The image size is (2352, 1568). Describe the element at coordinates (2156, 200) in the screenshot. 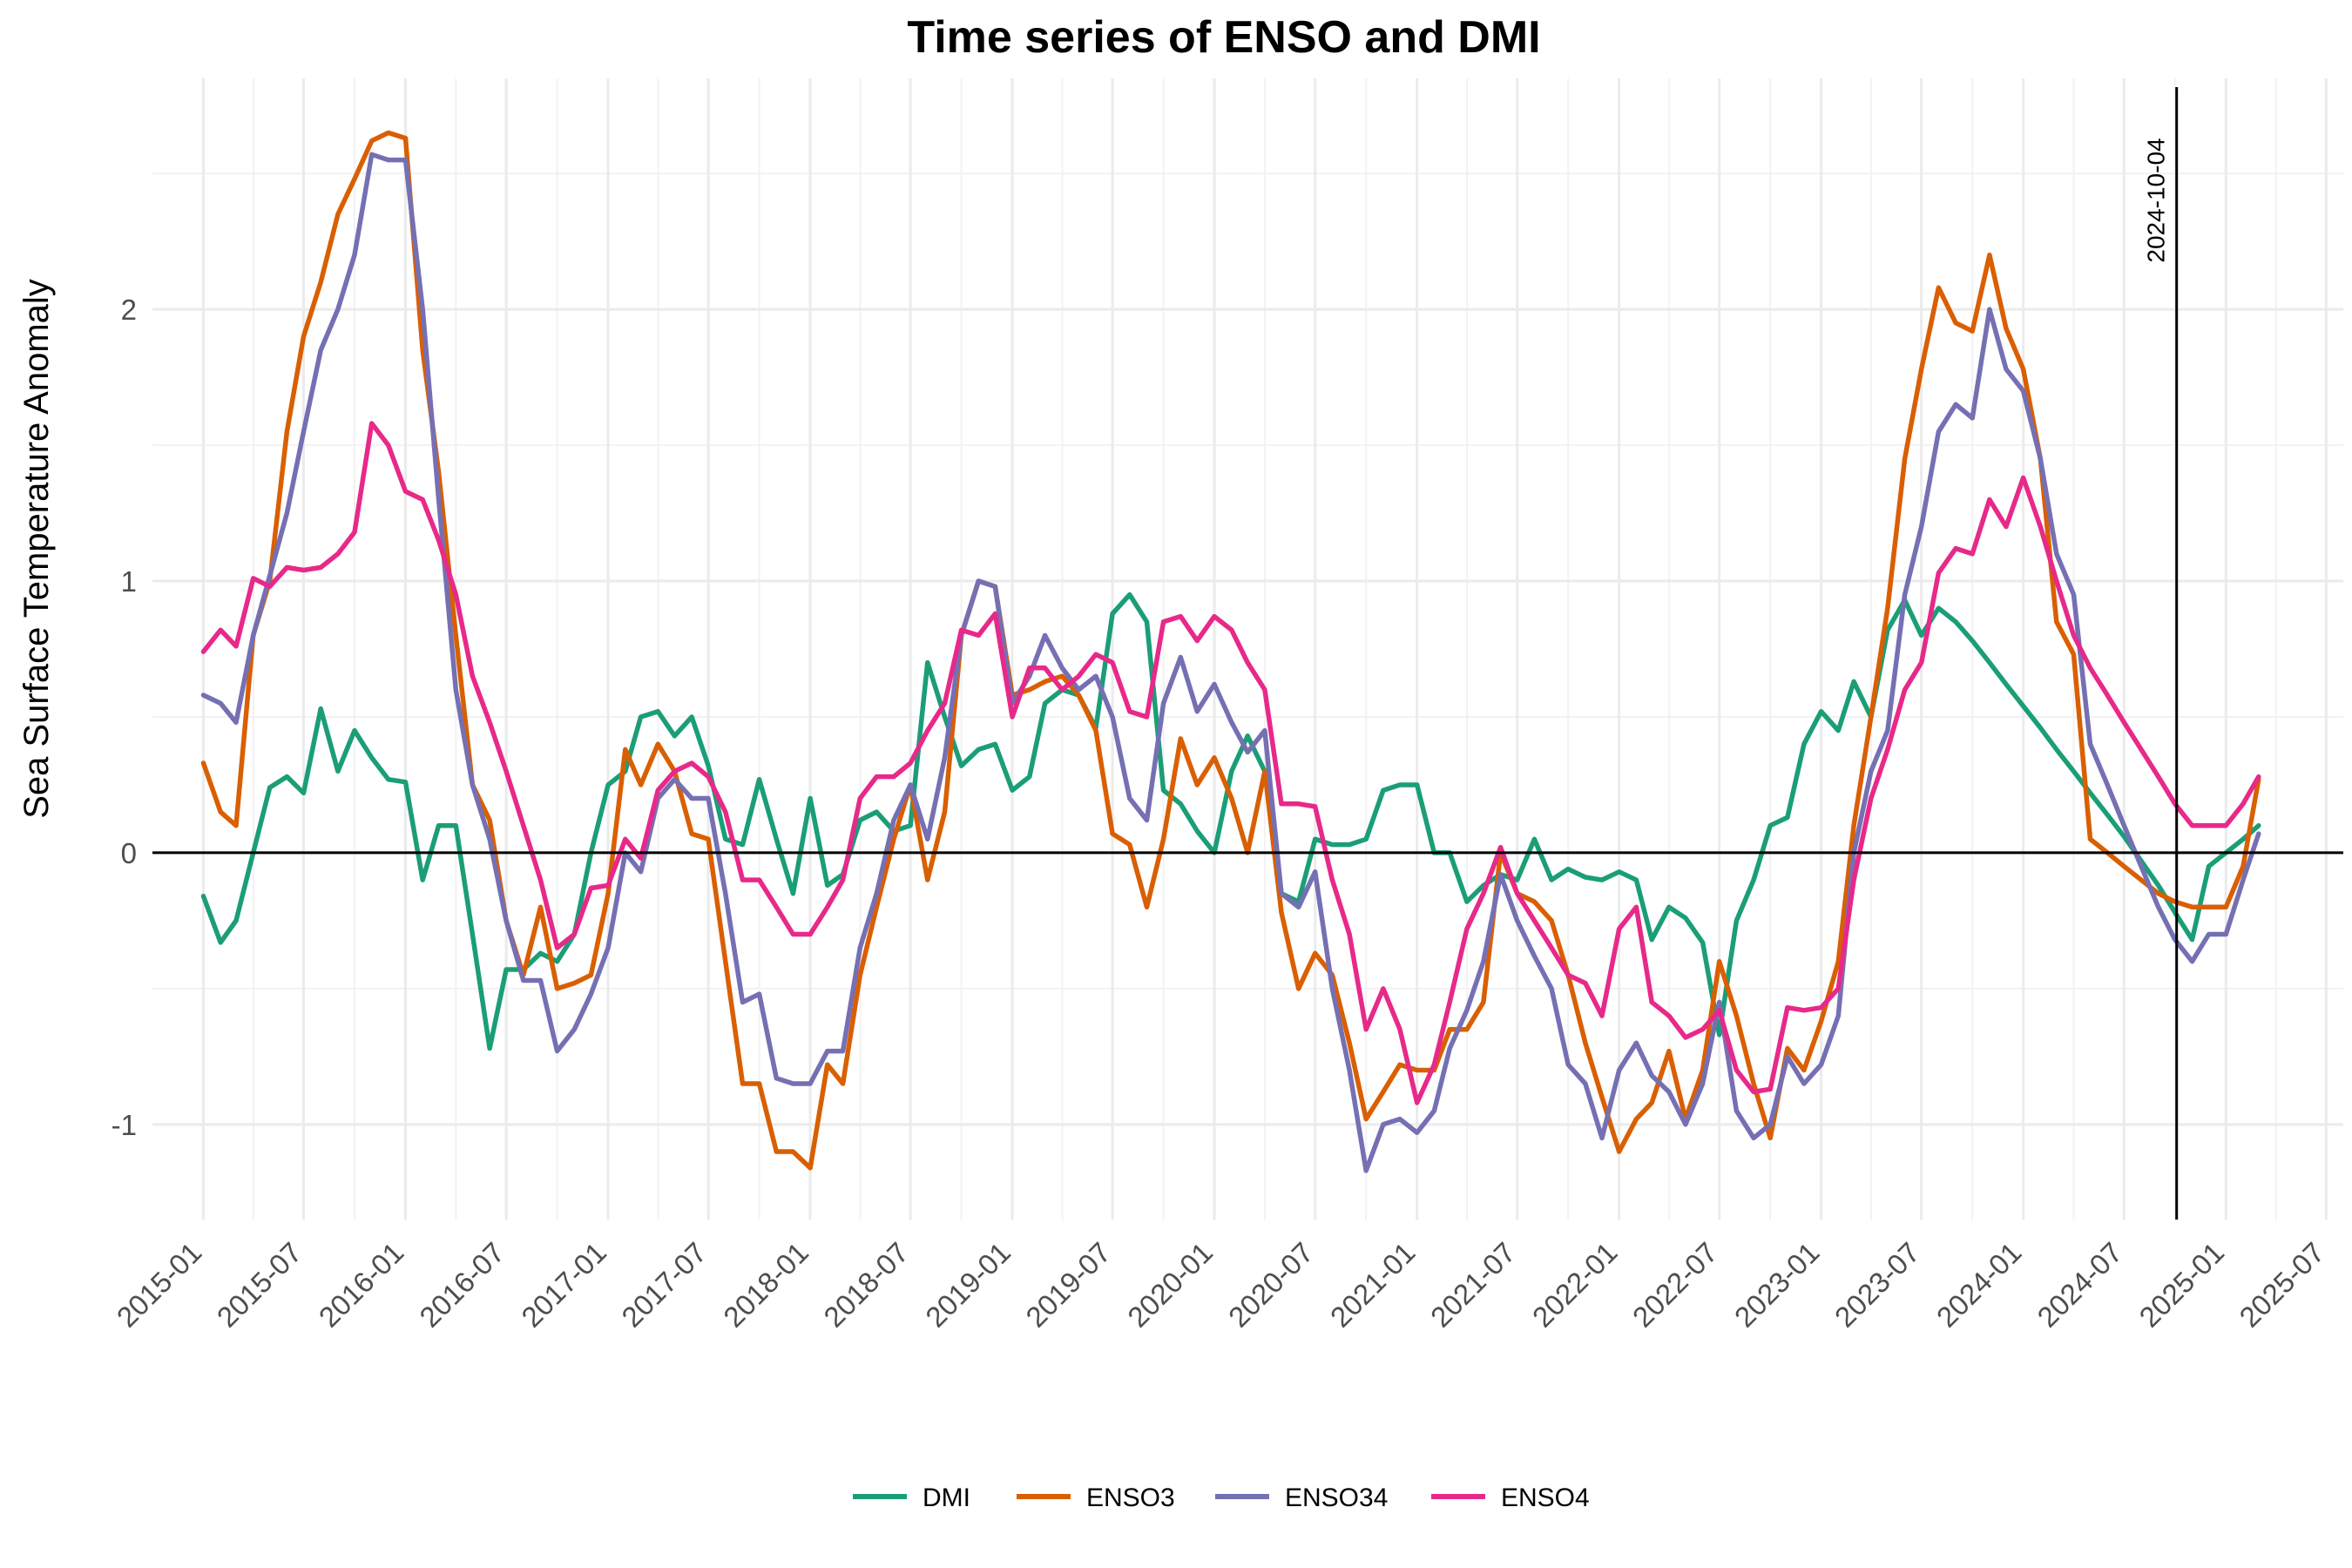

I see `date-reference-label: 2024-10-04` at that location.